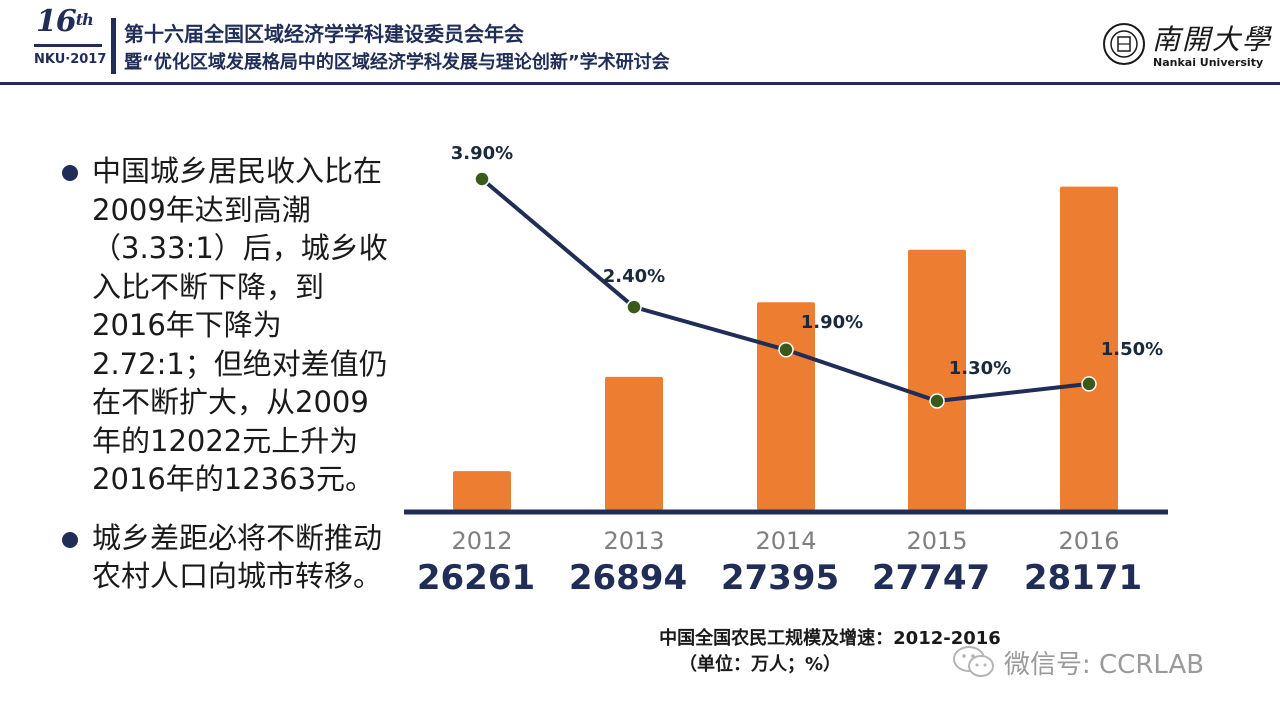 The height and width of the screenshot is (720, 1280). I want to click on conference-logo-number: 16th, so click(65, 21).